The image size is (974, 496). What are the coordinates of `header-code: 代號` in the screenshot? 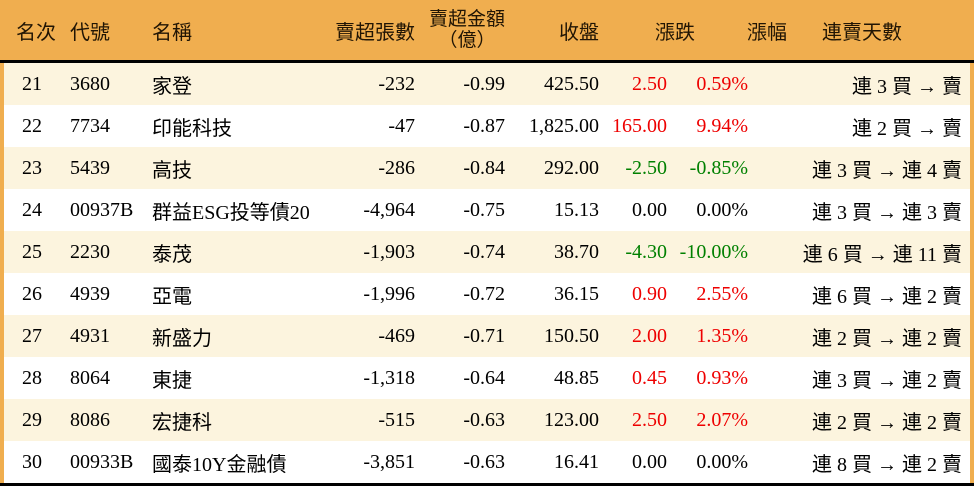 It's located at (105, 30).